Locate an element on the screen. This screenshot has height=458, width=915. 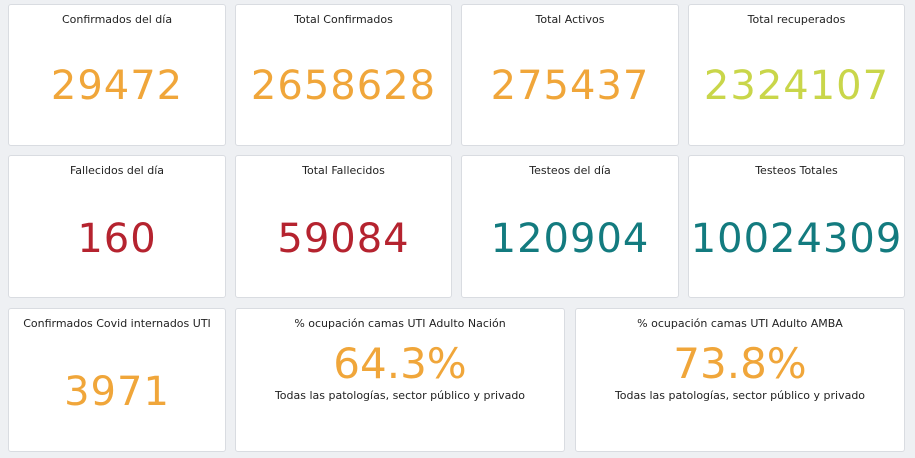
card-total-fallecidos: Total Fallecidos 59084 is located at coordinates (343, 226).